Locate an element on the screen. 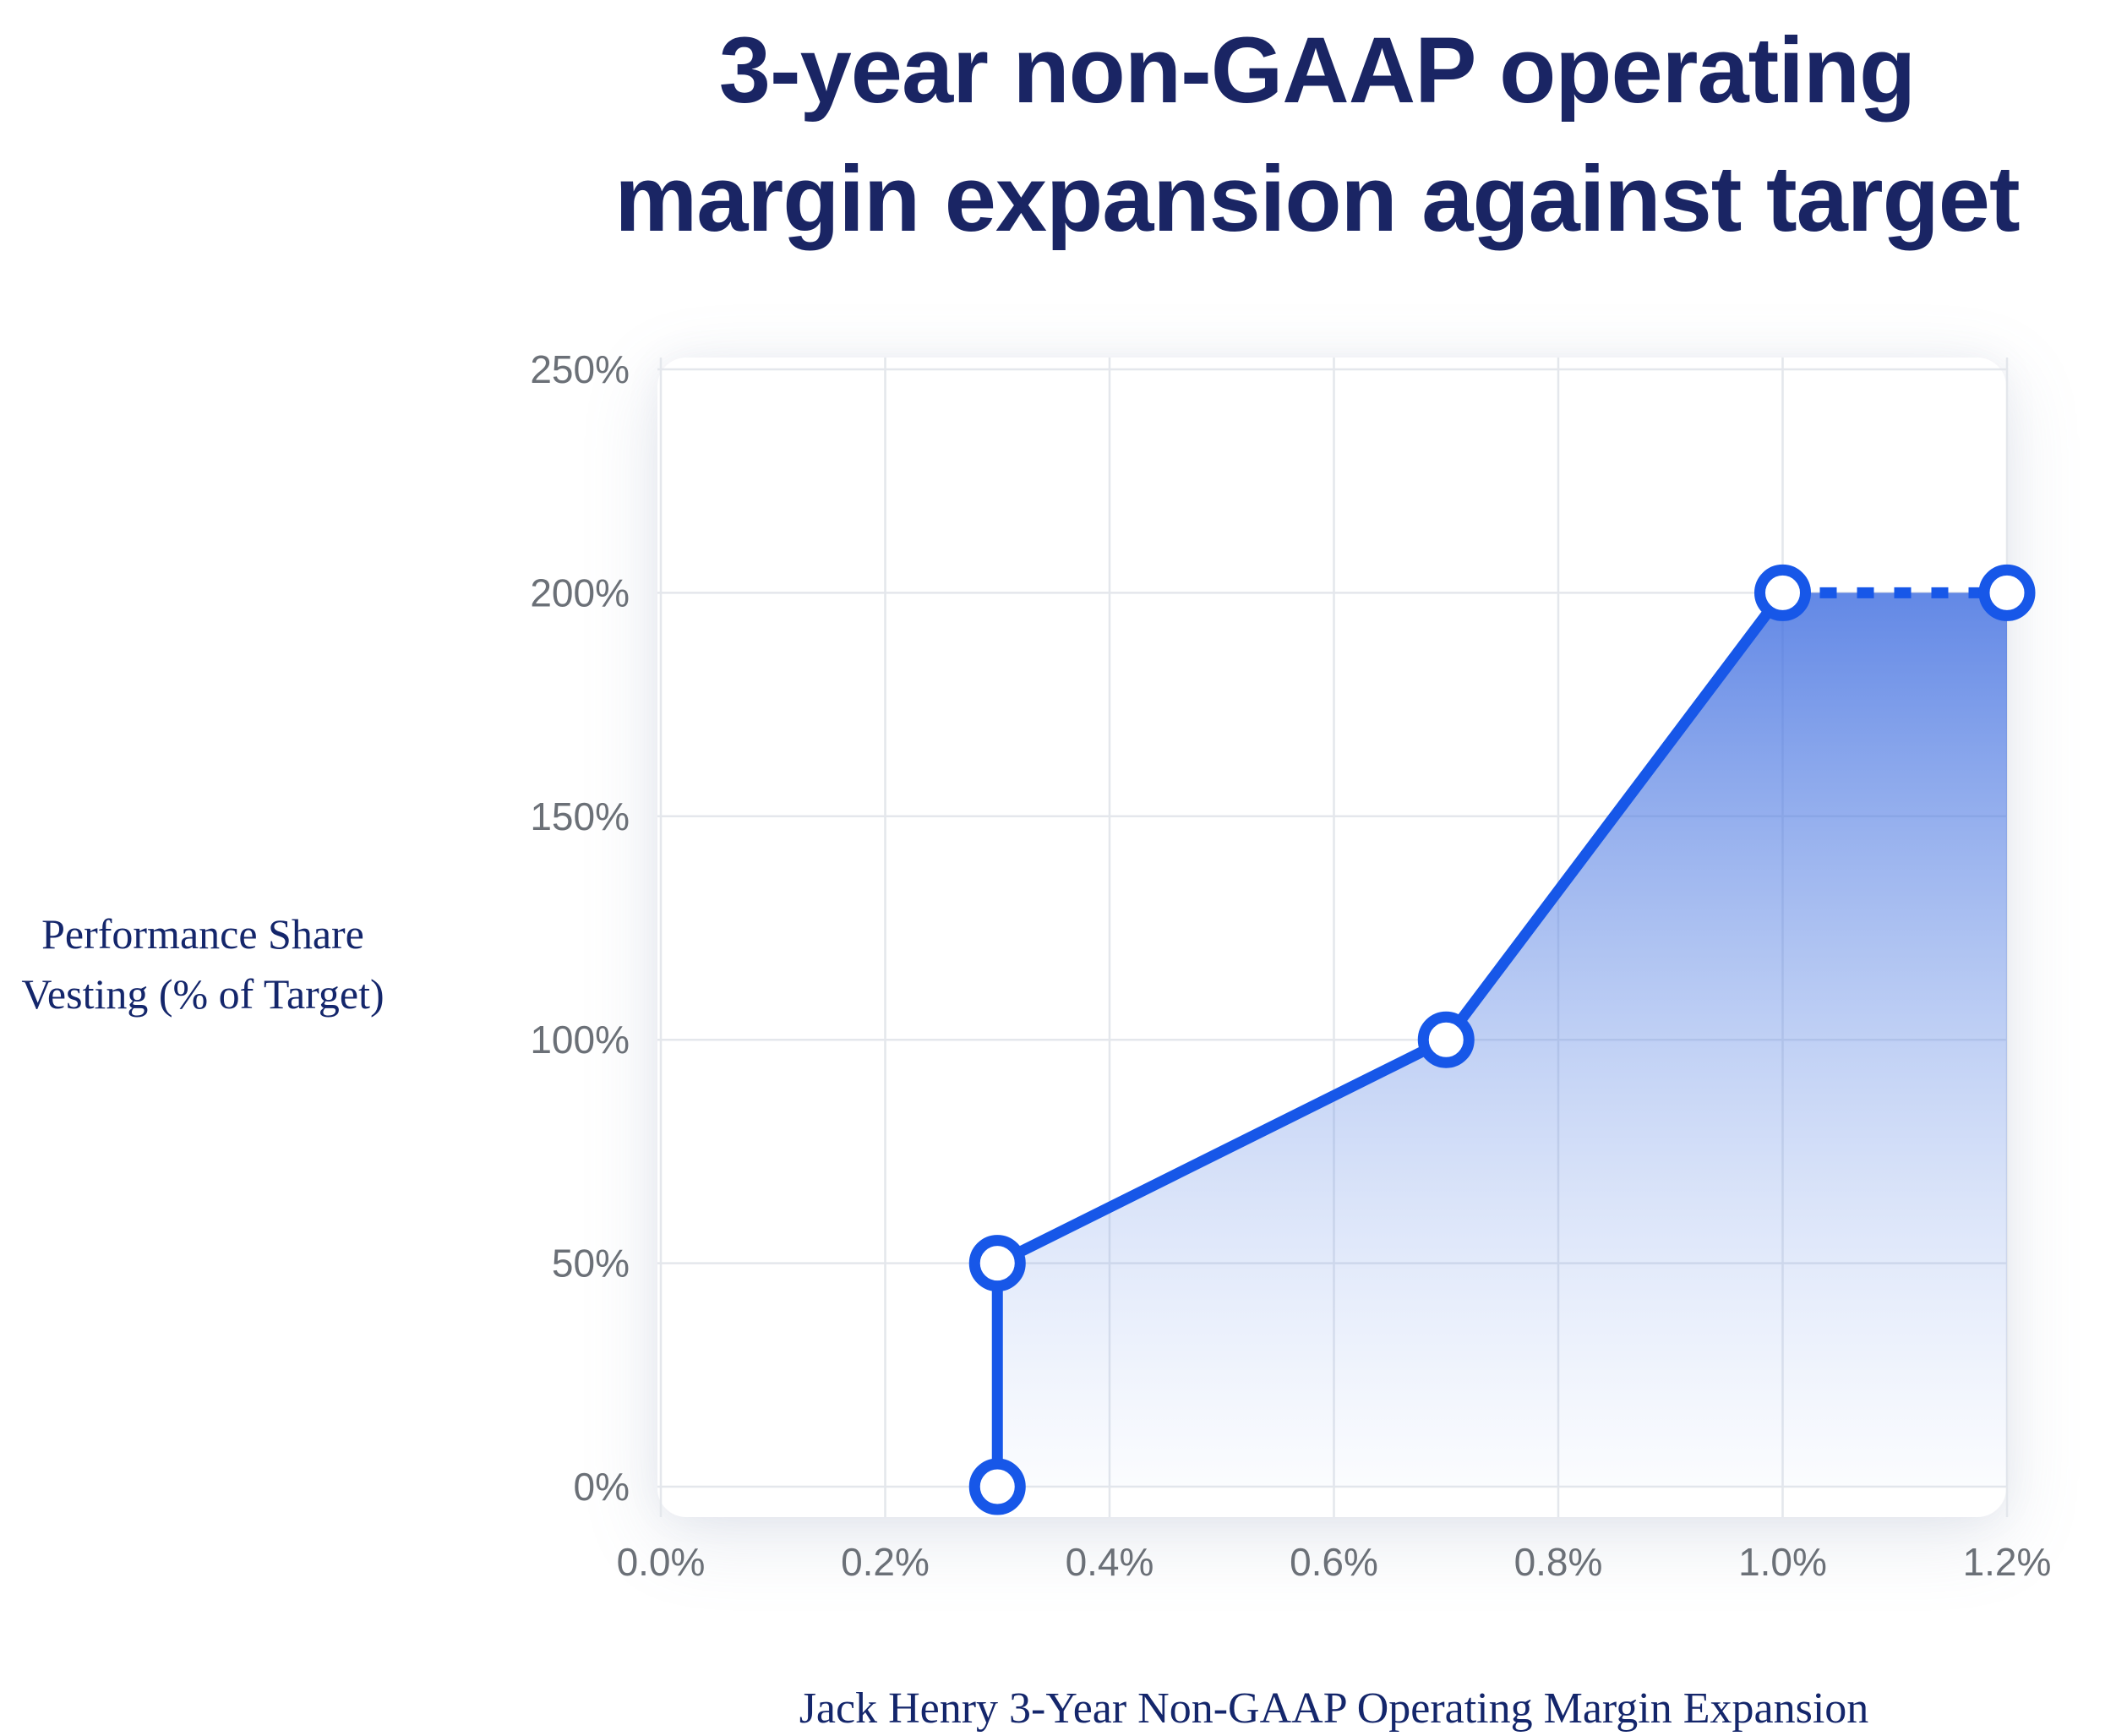  y-axis-title-line2: Vesting (% of Target) is located at coordinates (202, 994).